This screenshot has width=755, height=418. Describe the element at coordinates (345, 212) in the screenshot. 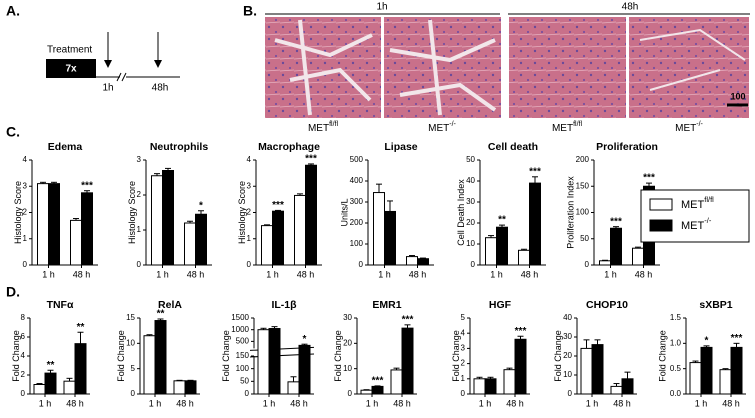

I see `y-axis-label: Units/L` at that location.